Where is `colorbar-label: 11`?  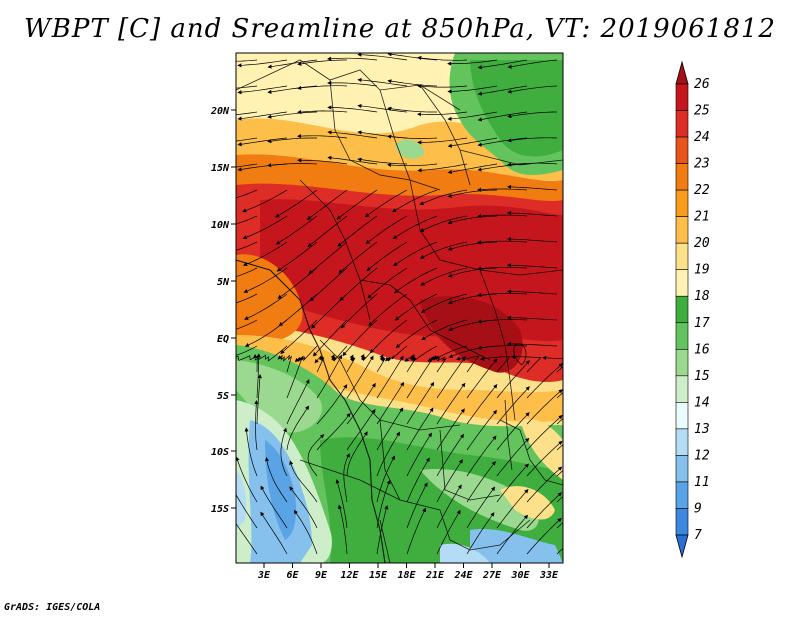 colorbar-label: 11 is located at coordinates (702, 482).